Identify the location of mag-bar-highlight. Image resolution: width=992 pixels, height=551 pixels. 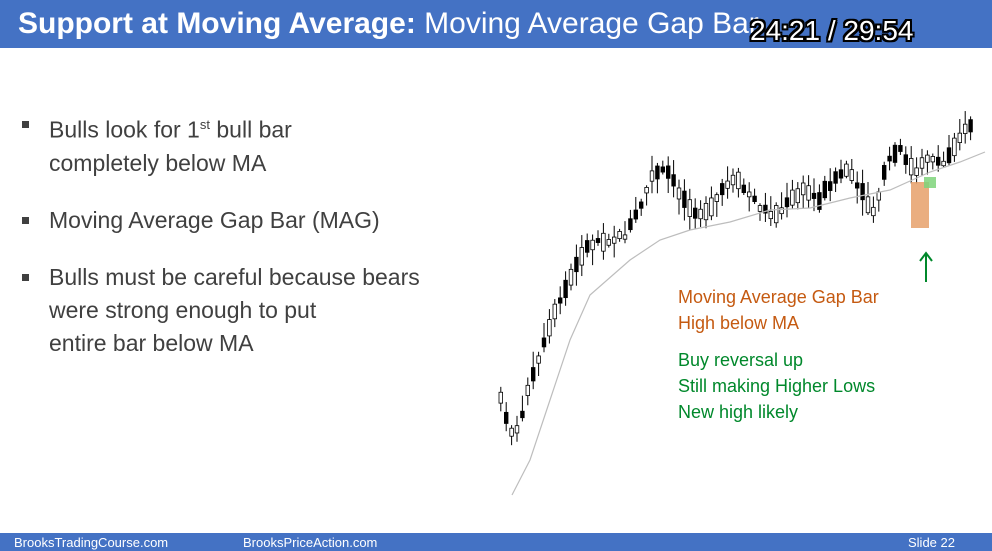
(920, 205).